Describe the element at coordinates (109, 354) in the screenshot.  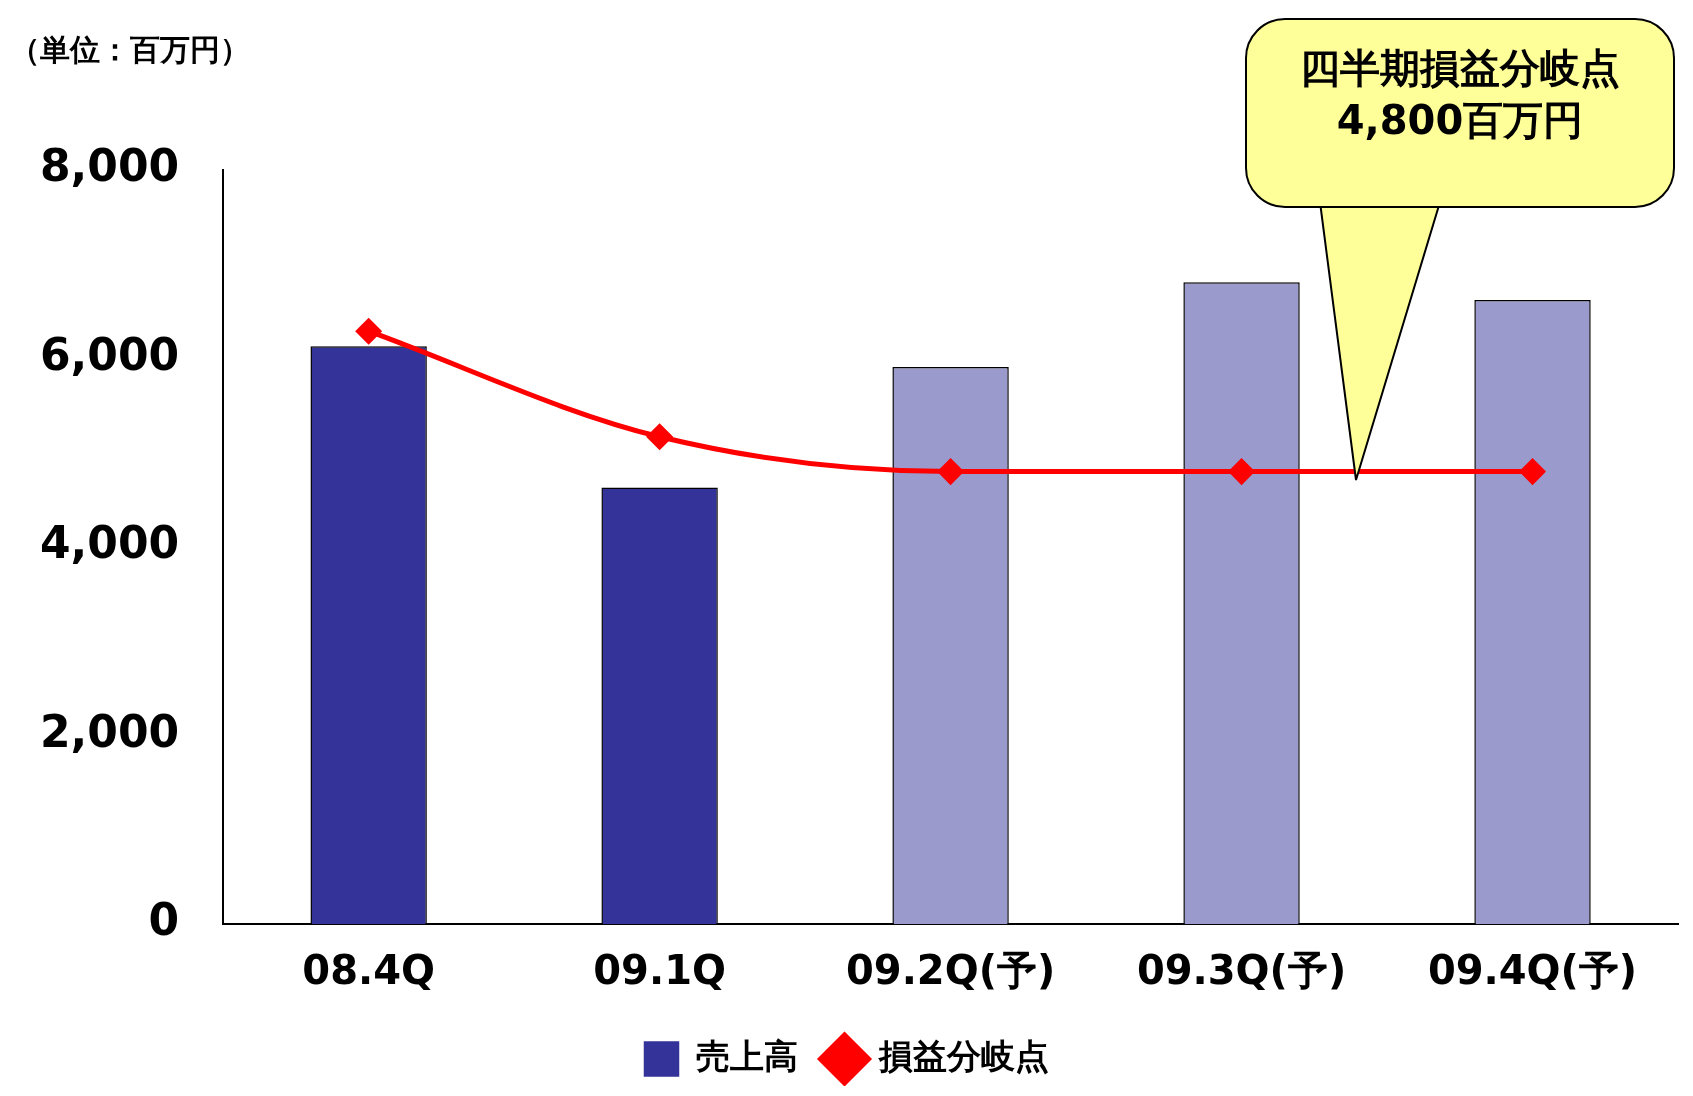
I see `y-tick-label: 6,000` at that location.